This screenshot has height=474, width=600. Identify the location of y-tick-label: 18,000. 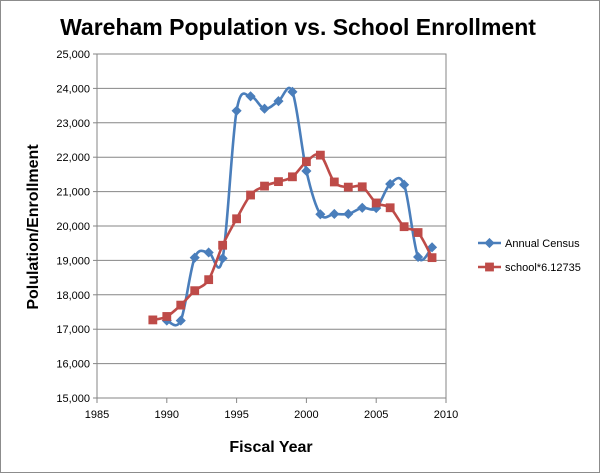
(73, 296).